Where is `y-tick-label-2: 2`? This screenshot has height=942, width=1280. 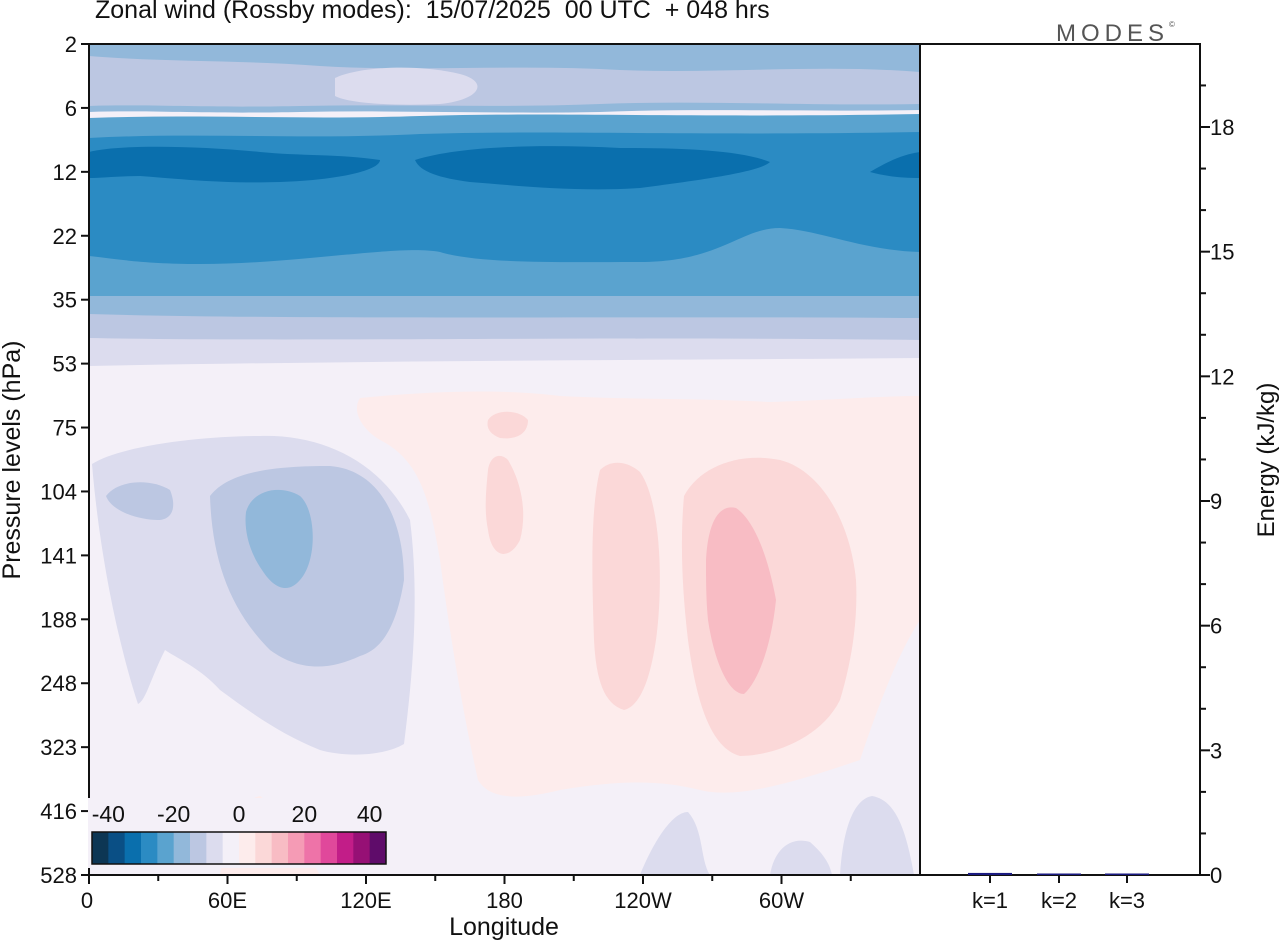
y-tick-label-2: 2 is located at coordinates (71, 44).